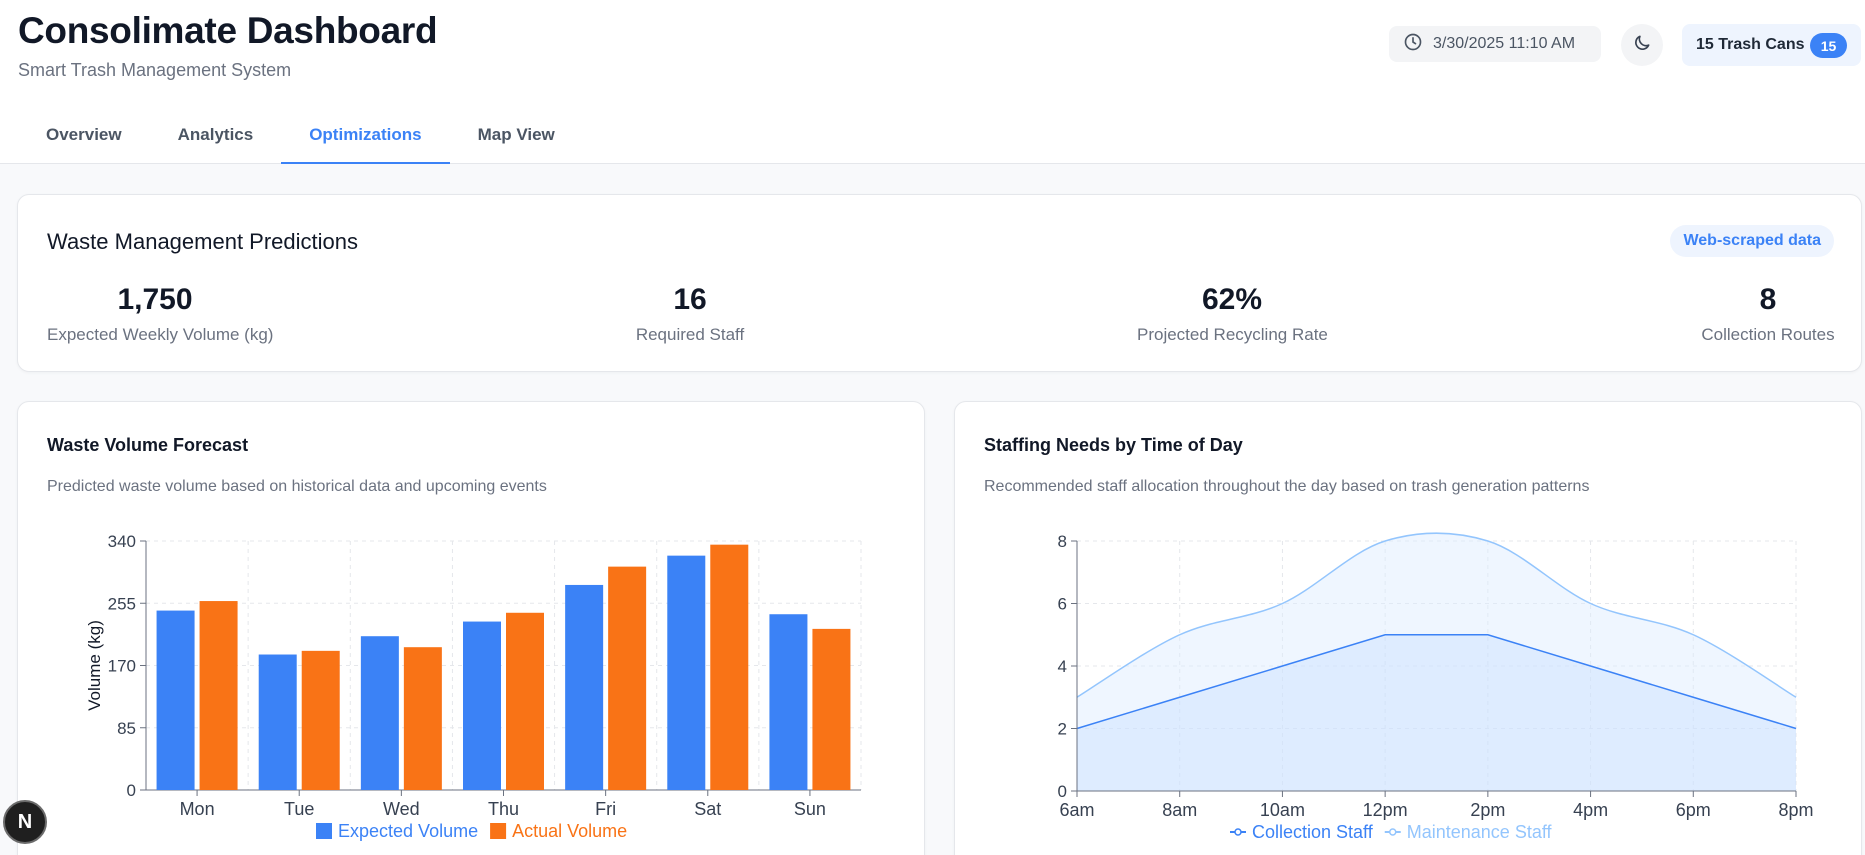 This screenshot has width=1865, height=855. What do you see at coordinates (1232, 299) in the screenshot?
I see `stat-value: 62%` at bounding box center [1232, 299].